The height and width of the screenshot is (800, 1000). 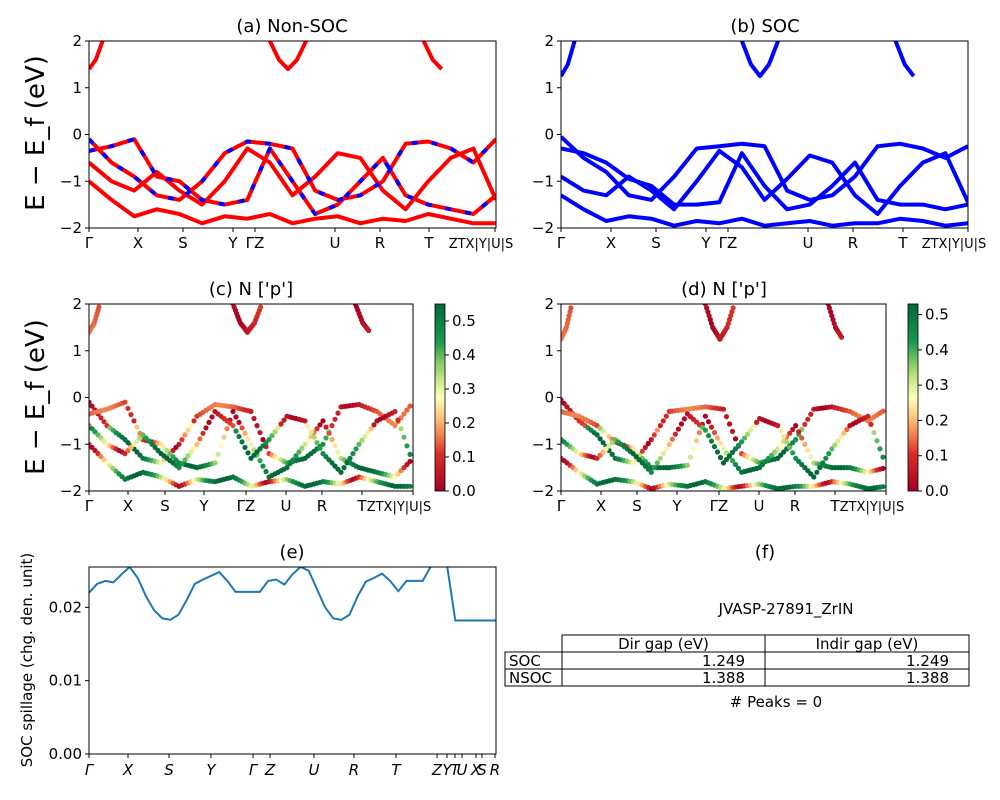 What do you see at coordinates (211, 770) in the screenshot?
I see `xtick-label: Y` at bounding box center [211, 770].